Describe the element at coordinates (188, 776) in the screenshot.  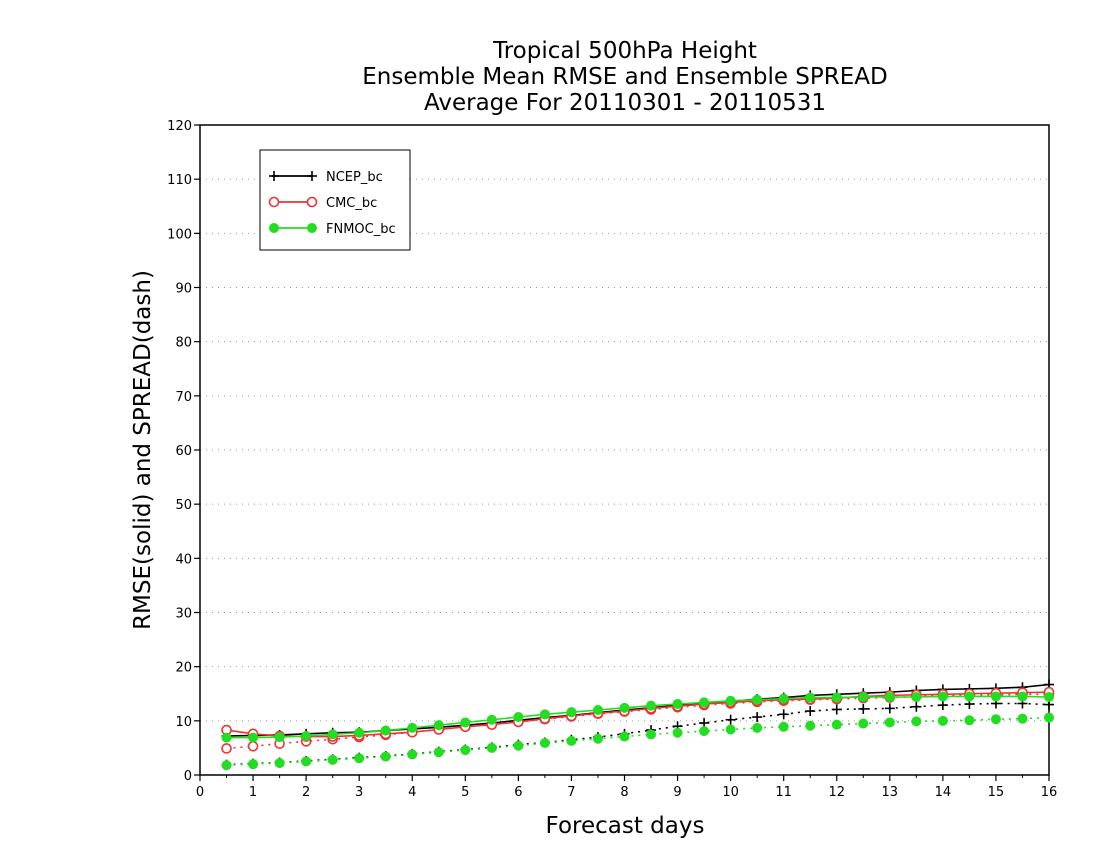
I see `y-tick-label-0: 0` at that location.